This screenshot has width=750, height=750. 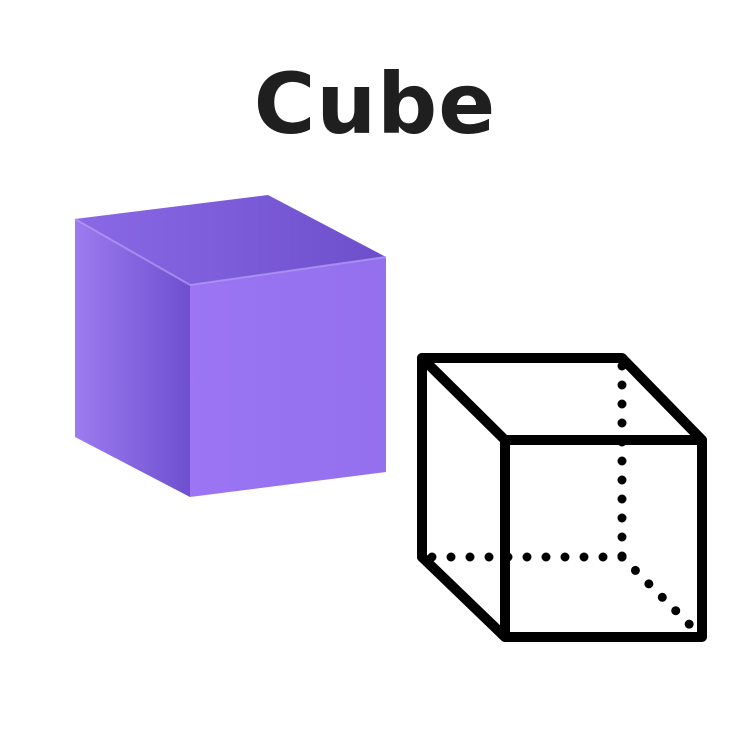 What do you see at coordinates (463, 597) in the screenshot?
I see `wireframe-bottom-left-edge` at bounding box center [463, 597].